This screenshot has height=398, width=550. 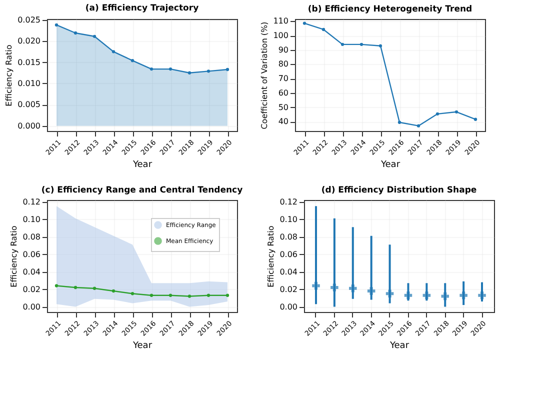 What do you see at coordinates (283, 79) in the screenshot?
I see `y-tick-label: 70` at bounding box center [283, 79].